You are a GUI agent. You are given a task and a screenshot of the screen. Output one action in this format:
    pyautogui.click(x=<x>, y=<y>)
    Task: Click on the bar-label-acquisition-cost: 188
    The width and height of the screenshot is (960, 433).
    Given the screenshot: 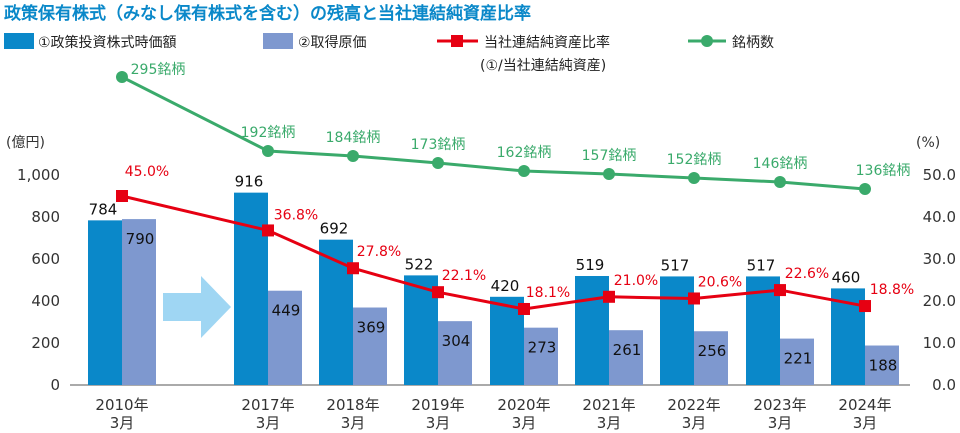 What is the action you would take?
    pyautogui.click(x=883, y=366)
    